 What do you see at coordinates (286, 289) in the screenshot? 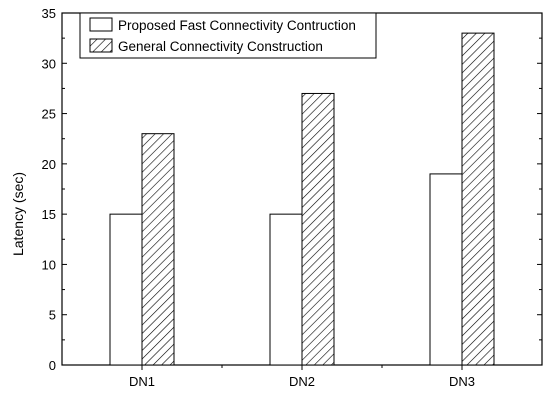
I see `bar-proposed-dn2` at bounding box center [286, 289].